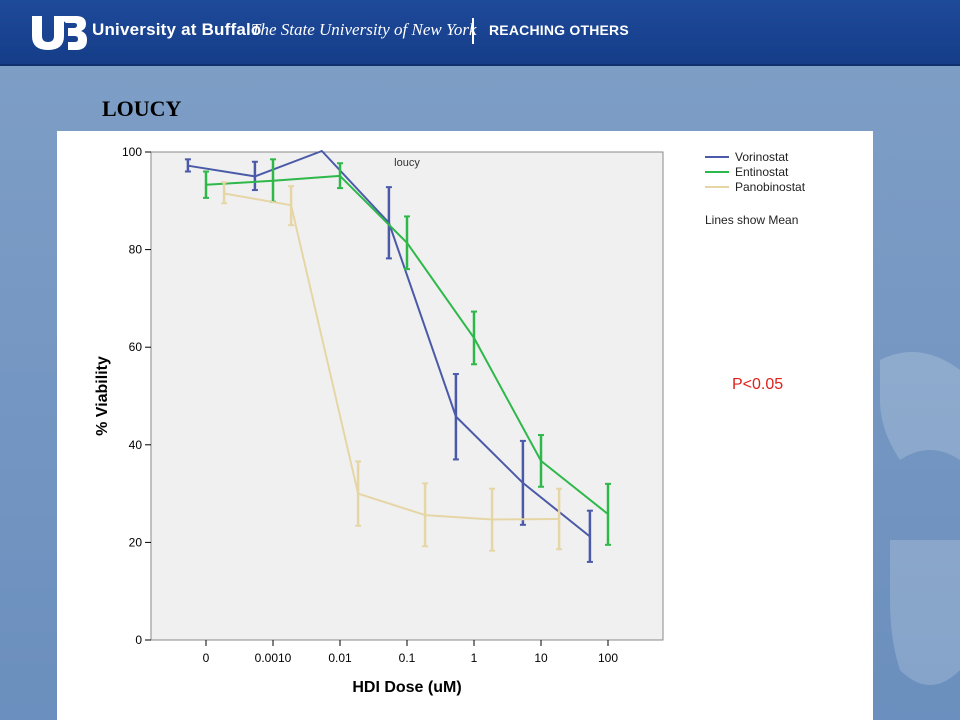 This screenshot has width=960, height=720. I want to click on x-tick-label: 1, so click(474, 658).